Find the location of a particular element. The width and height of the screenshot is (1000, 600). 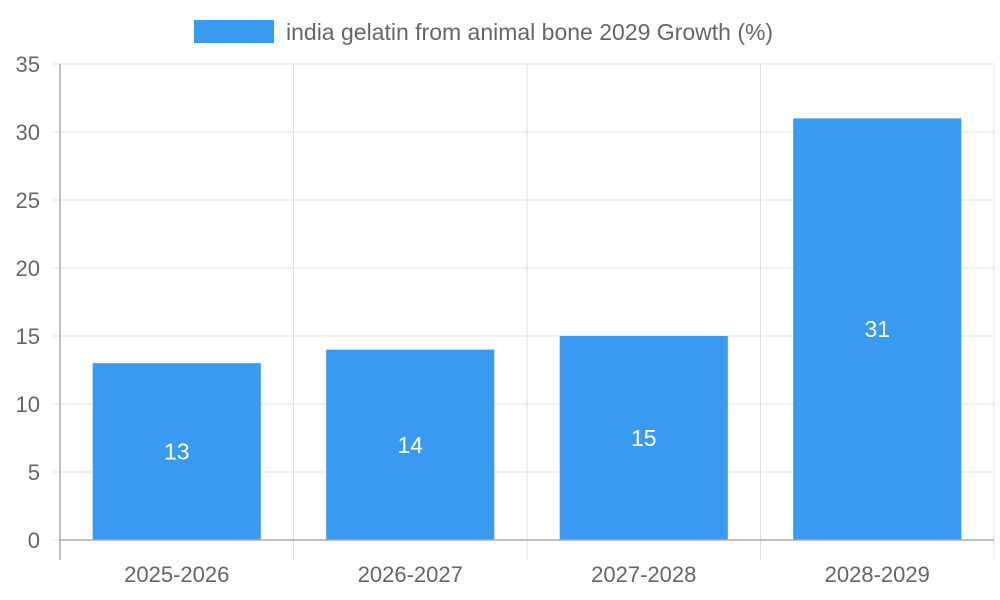

y-tick-label: 15 is located at coordinates (28, 336).